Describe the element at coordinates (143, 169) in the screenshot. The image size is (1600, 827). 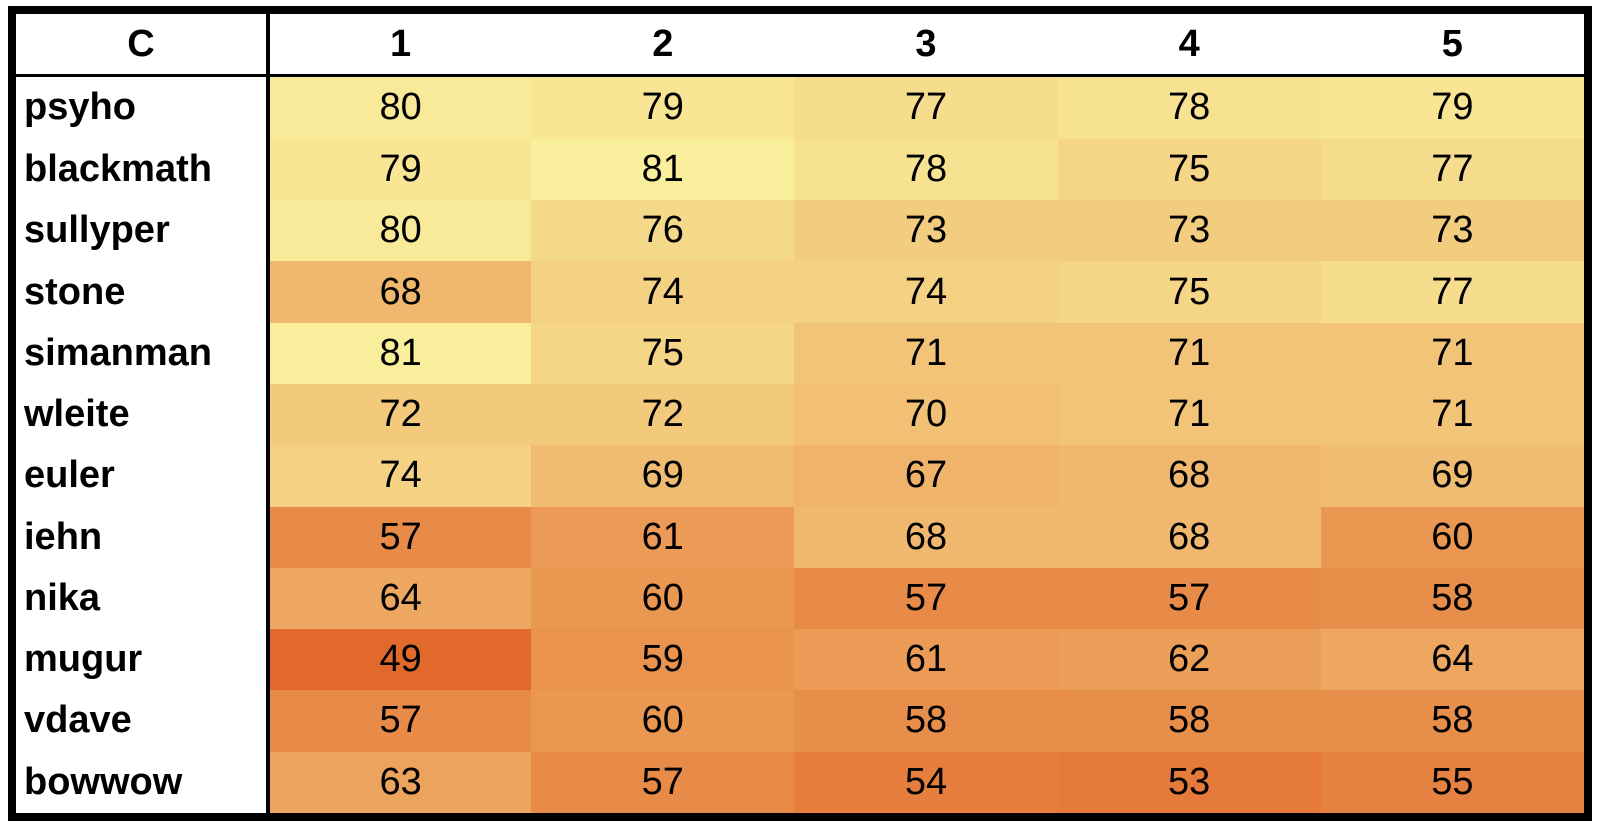
I see `row-label: blackmath` at that location.